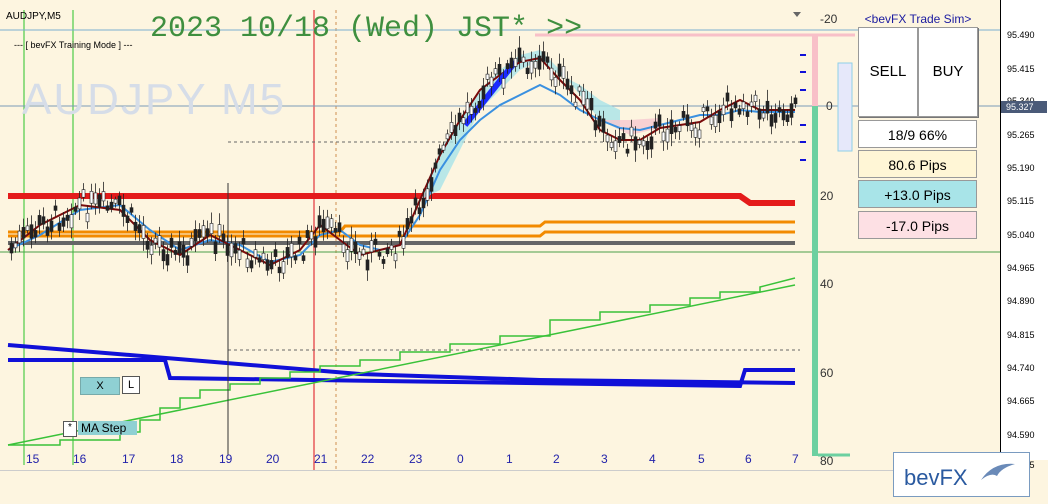 This screenshot has width=1048, height=504. I want to click on price-label: 94.590, so click(1021, 435).